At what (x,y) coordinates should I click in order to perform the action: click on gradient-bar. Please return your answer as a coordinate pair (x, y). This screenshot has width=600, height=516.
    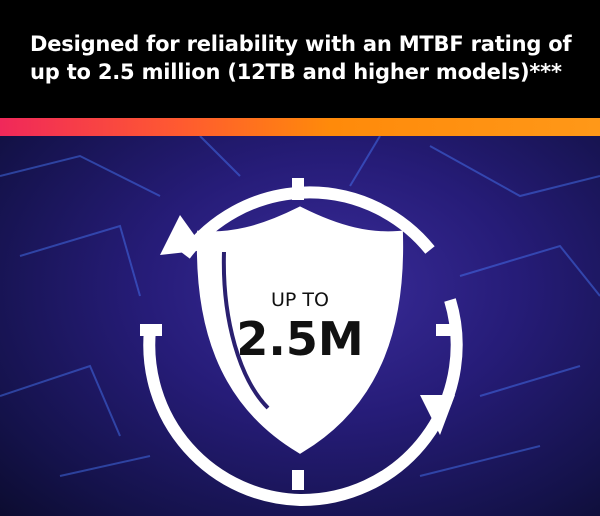
    Looking at the image, I should click on (300, 127).